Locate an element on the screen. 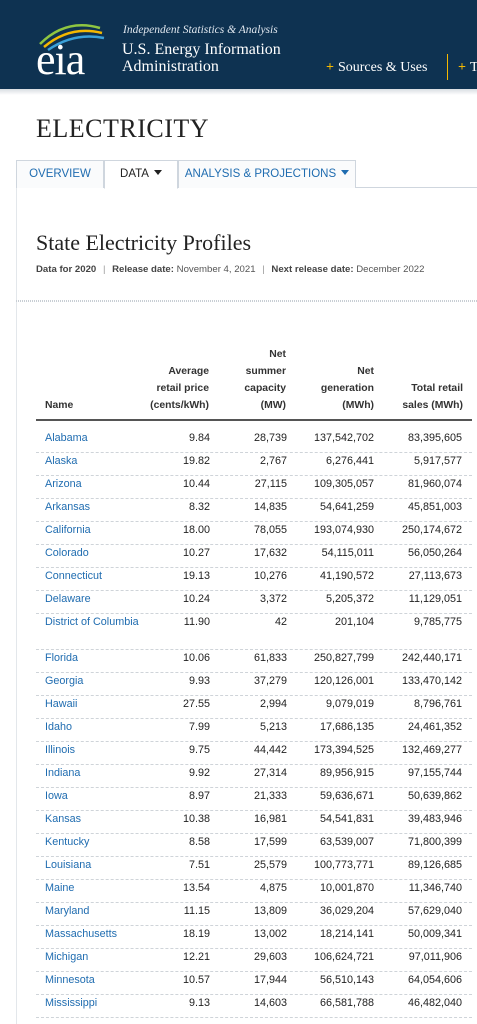 The height and width of the screenshot is (1024, 477). tab-overview-label: OVERVIEW is located at coordinates (60, 174).